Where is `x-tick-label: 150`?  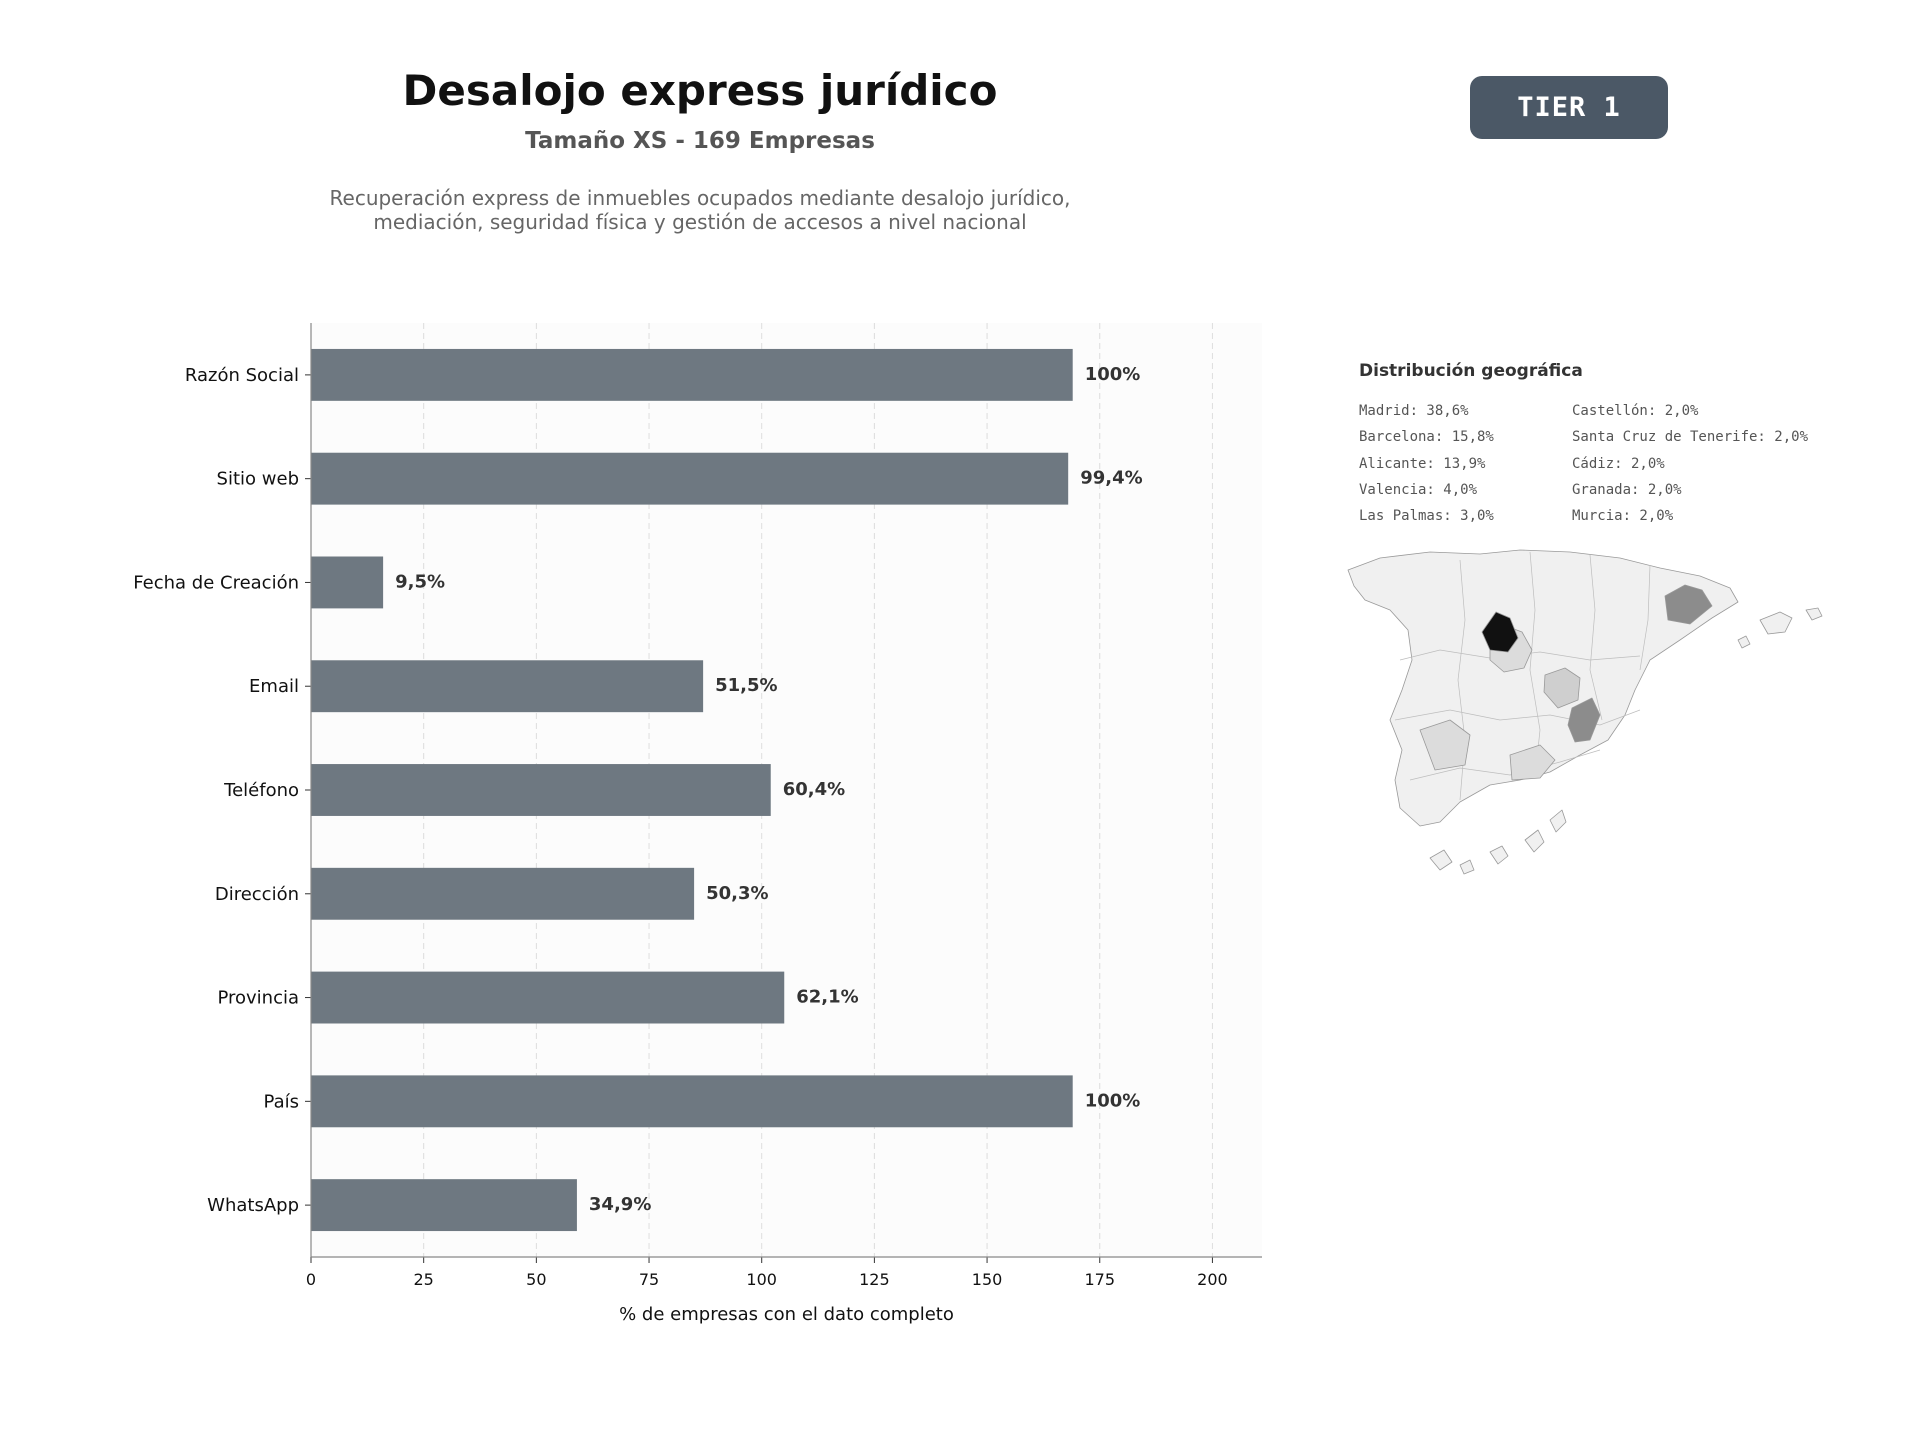 x-tick-label: 150 is located at coordinates (987, 1279).